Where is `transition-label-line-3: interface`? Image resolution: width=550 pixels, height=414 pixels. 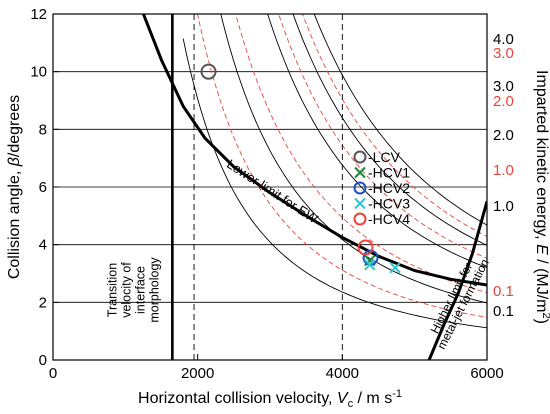 transition-label-line-3: interface is located at coordinates (140, 290).